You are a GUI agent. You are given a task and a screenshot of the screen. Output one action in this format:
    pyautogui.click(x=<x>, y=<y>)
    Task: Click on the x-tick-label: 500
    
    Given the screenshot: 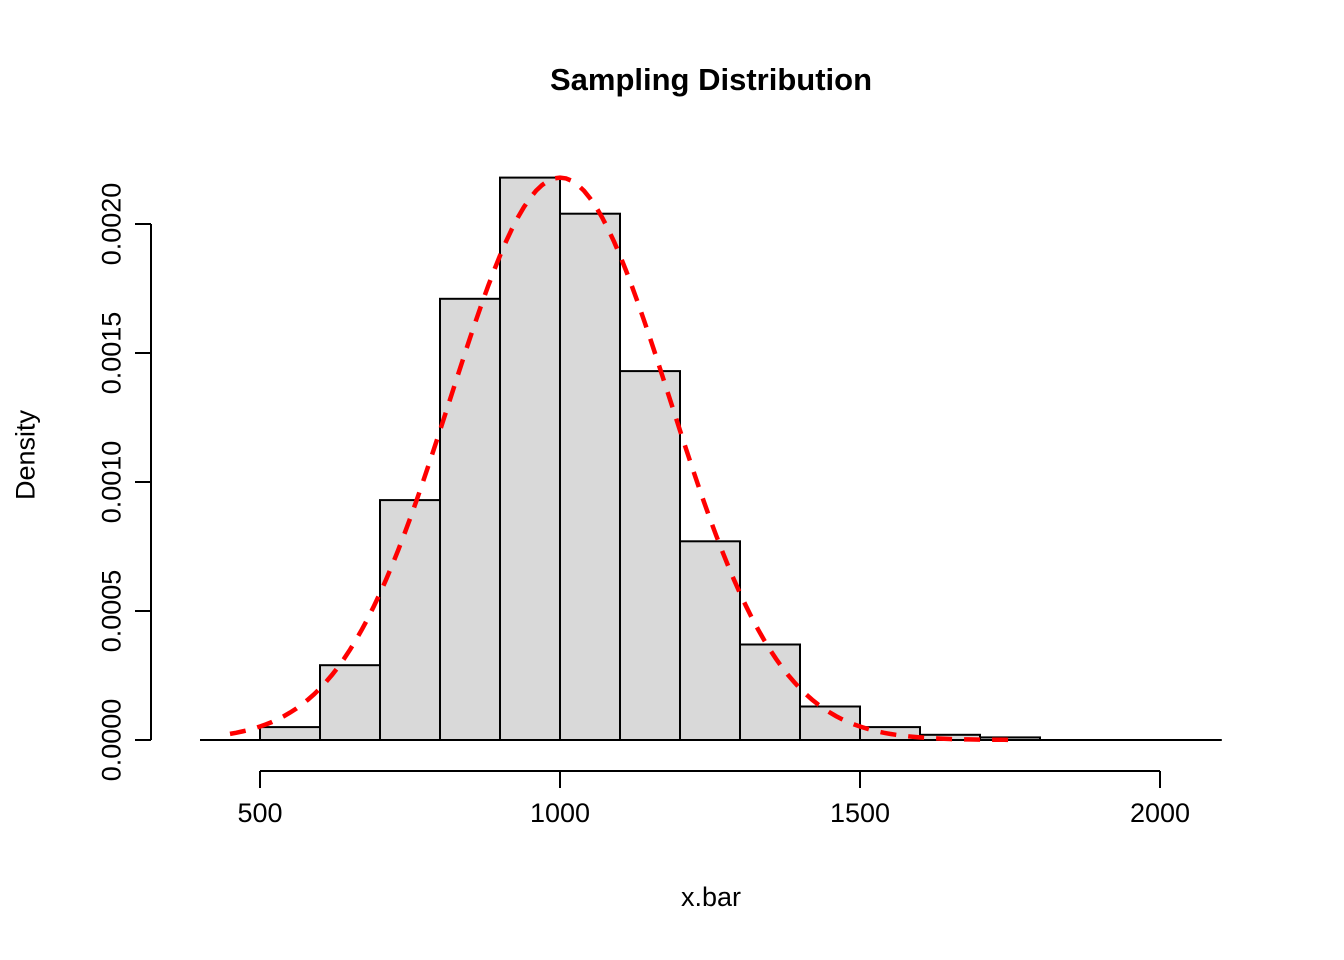 What is the action you would take?
    pyautogui.click(x=260, y=813)
    